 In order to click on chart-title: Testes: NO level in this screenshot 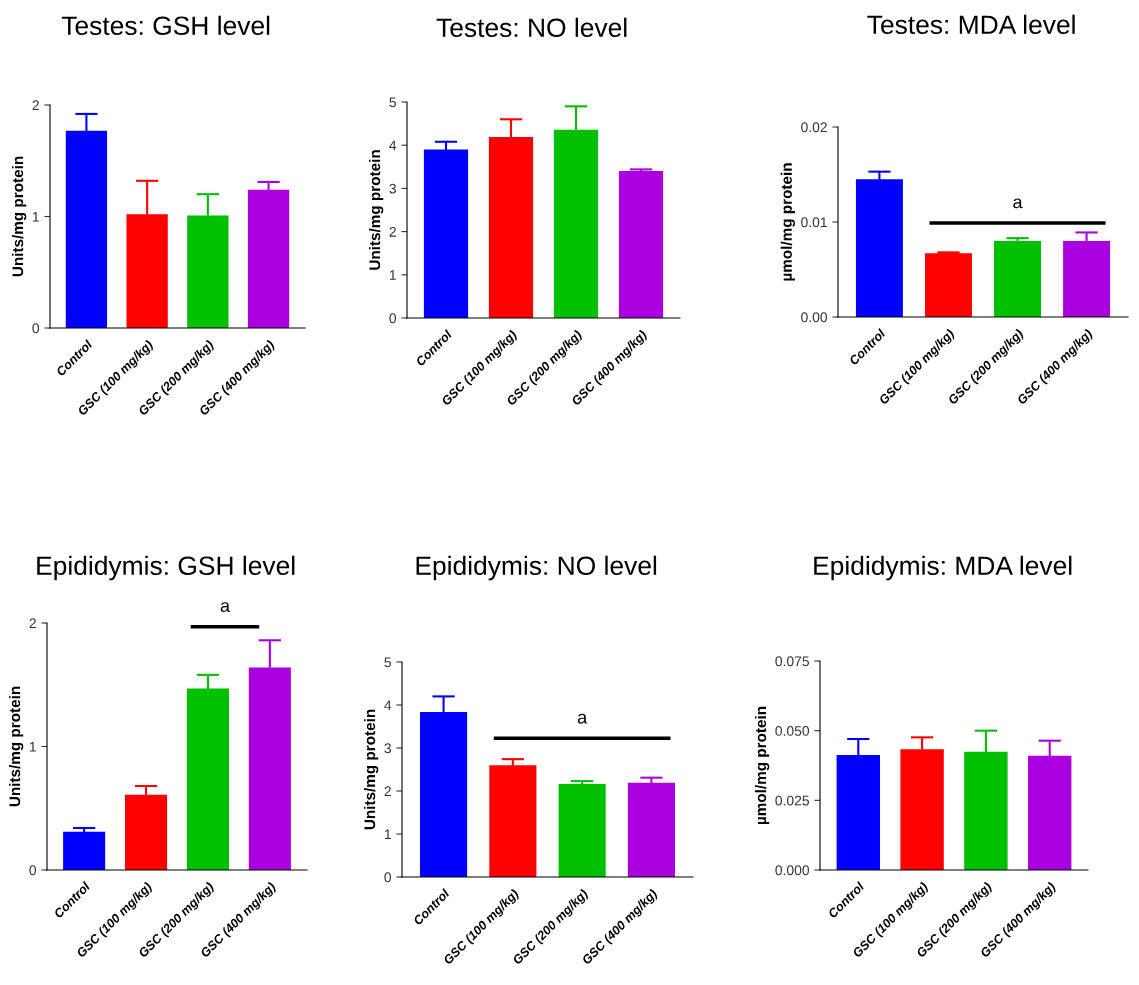, I will do `click(531, 27)`.